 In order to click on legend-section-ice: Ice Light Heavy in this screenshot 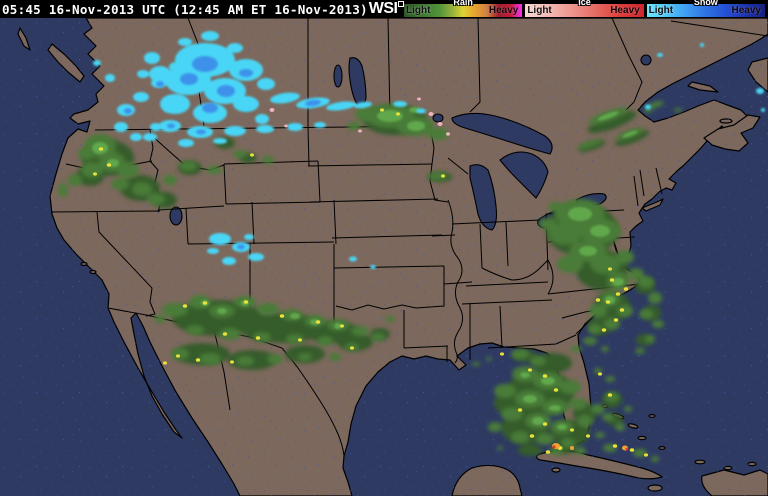, I will do `click(584, 9)`.